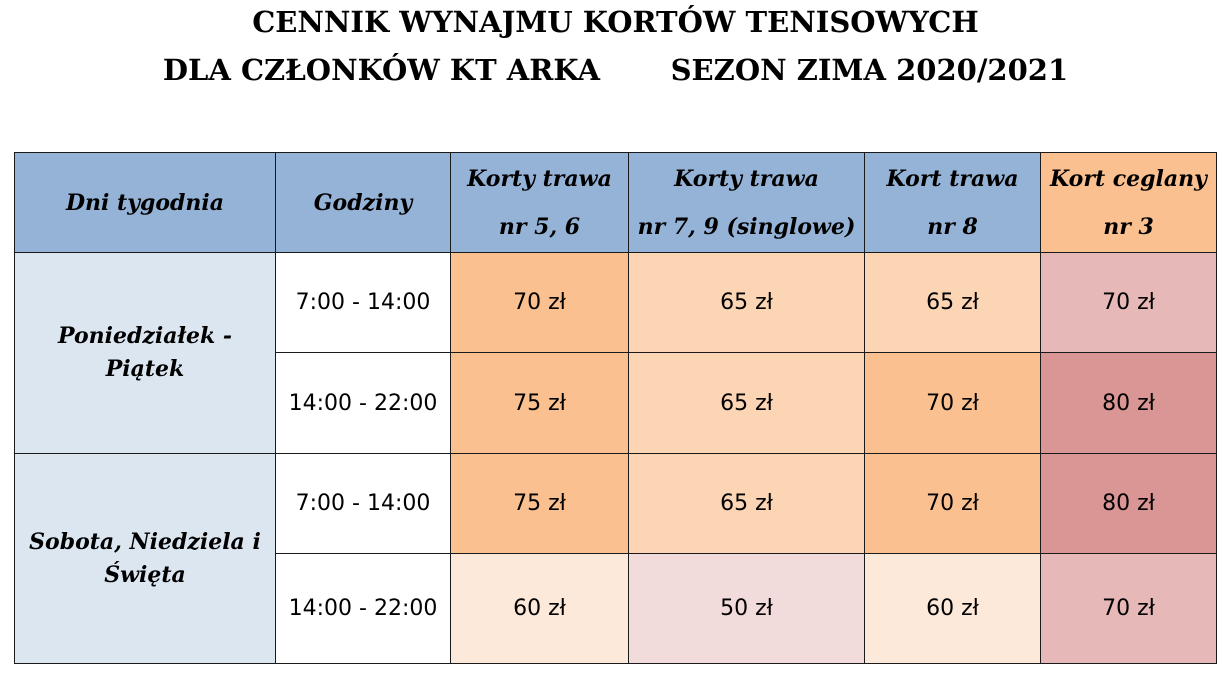 This screenshot has width=1231, height=679. Describe the element at coordinates (1128, 178) in the screenshot. I see `header-court-3-line-1: Kort ceglany` at that location.